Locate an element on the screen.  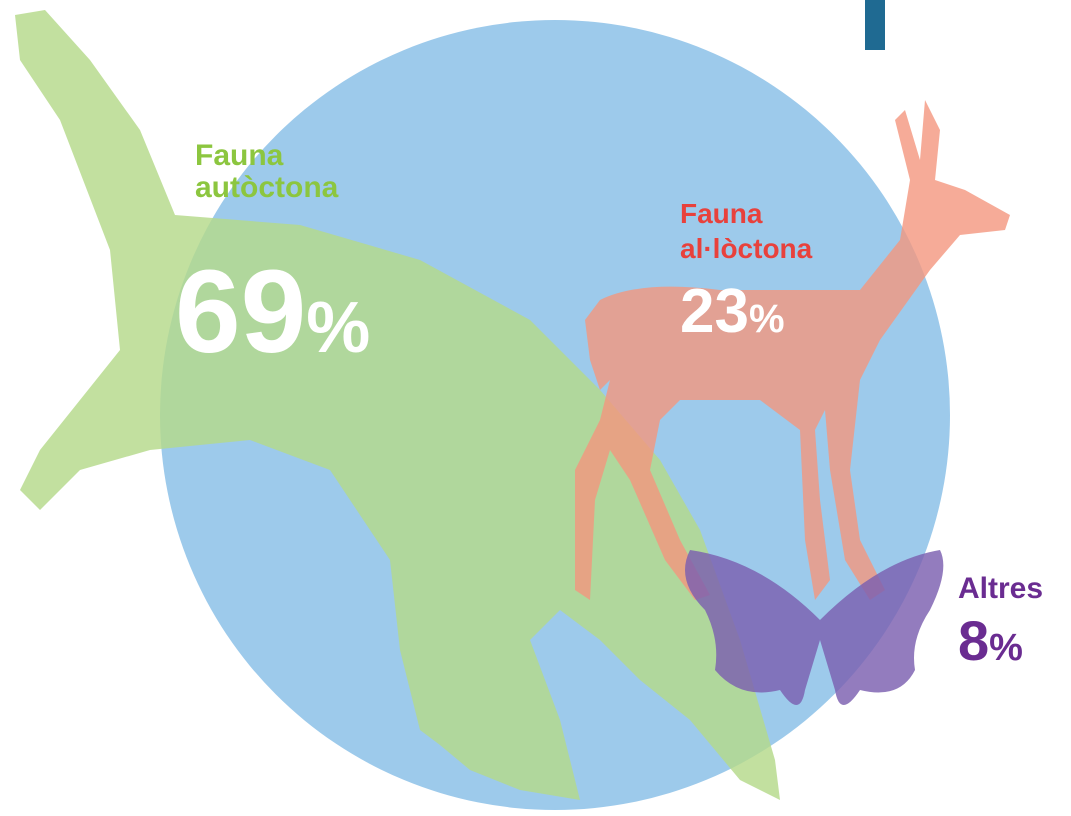
corner-bar is located at coordinates (875, 25).